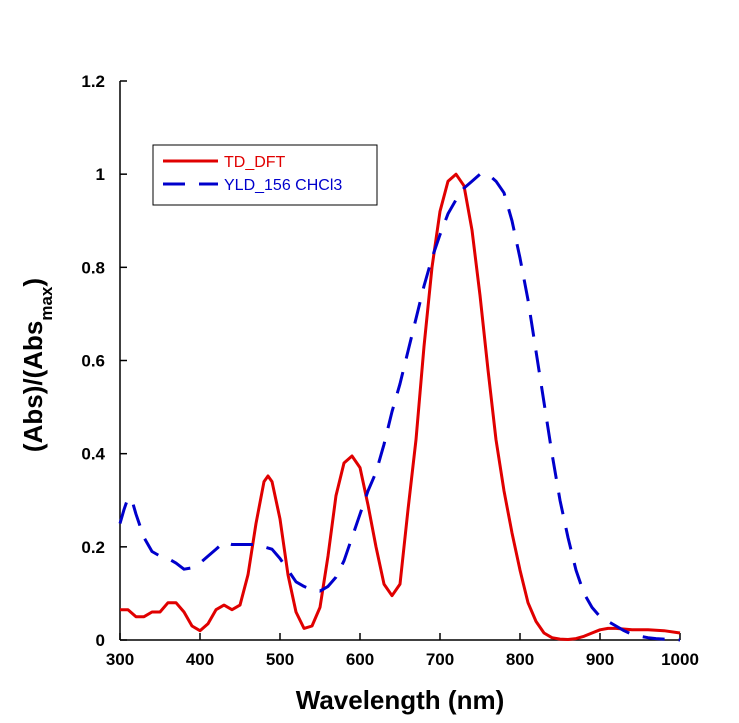 This screenshot has height=723, width=739. Describe the element at coordinates (93, 81) in the screenshot. I see `y-tick-label: 1.2` at that location.